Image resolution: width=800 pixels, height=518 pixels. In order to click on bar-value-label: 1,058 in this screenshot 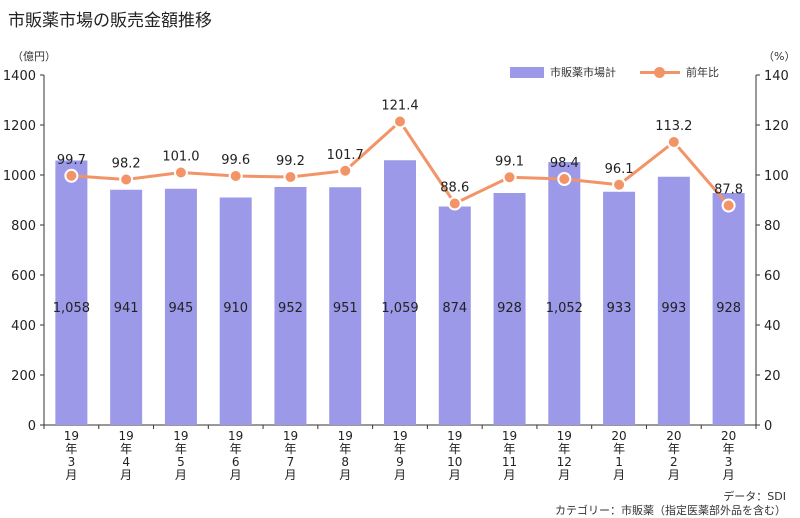, I will do `click(71, 308)`.